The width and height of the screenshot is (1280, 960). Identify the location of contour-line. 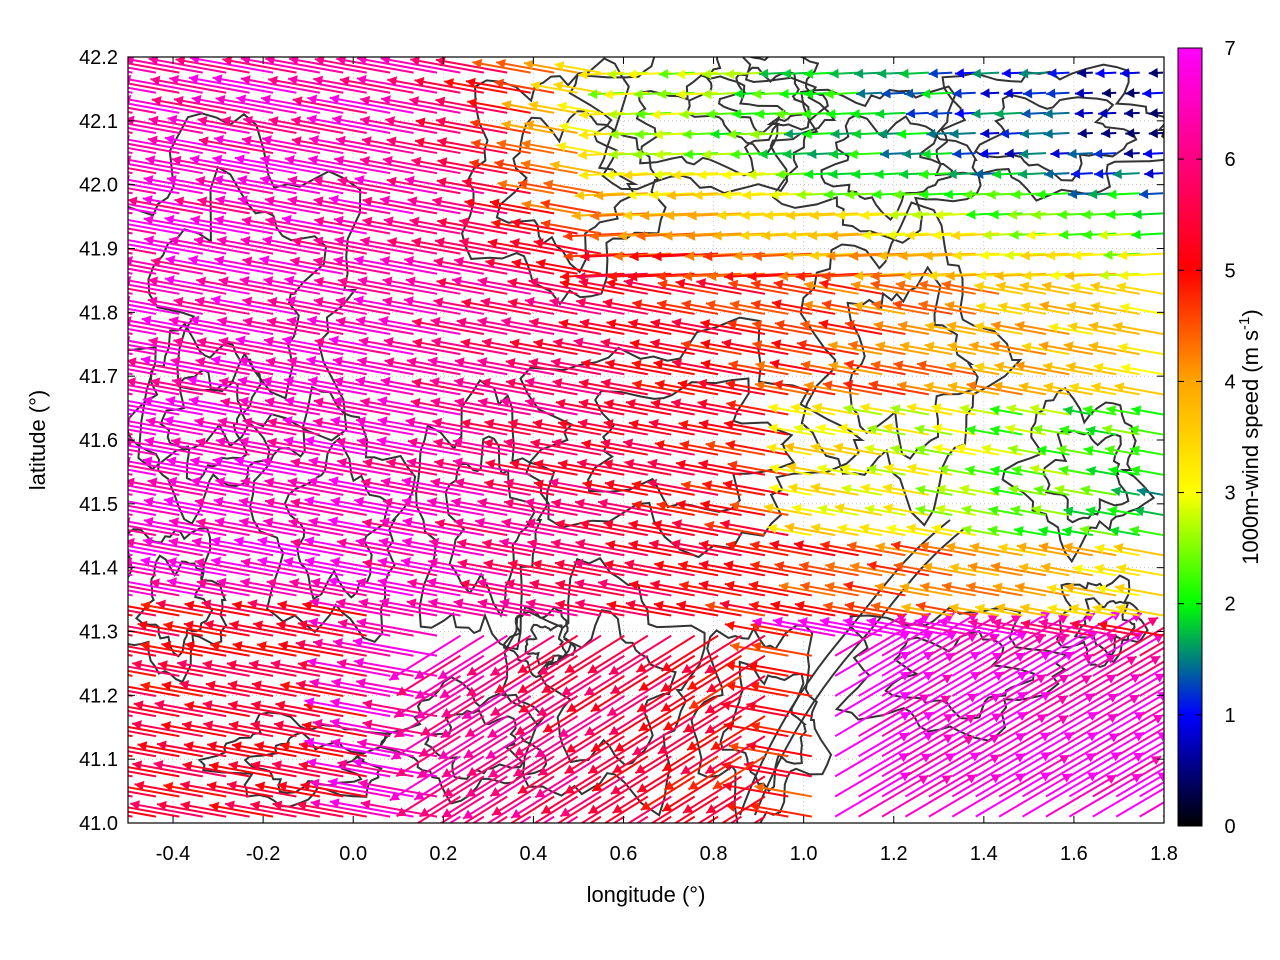
(876, 164).